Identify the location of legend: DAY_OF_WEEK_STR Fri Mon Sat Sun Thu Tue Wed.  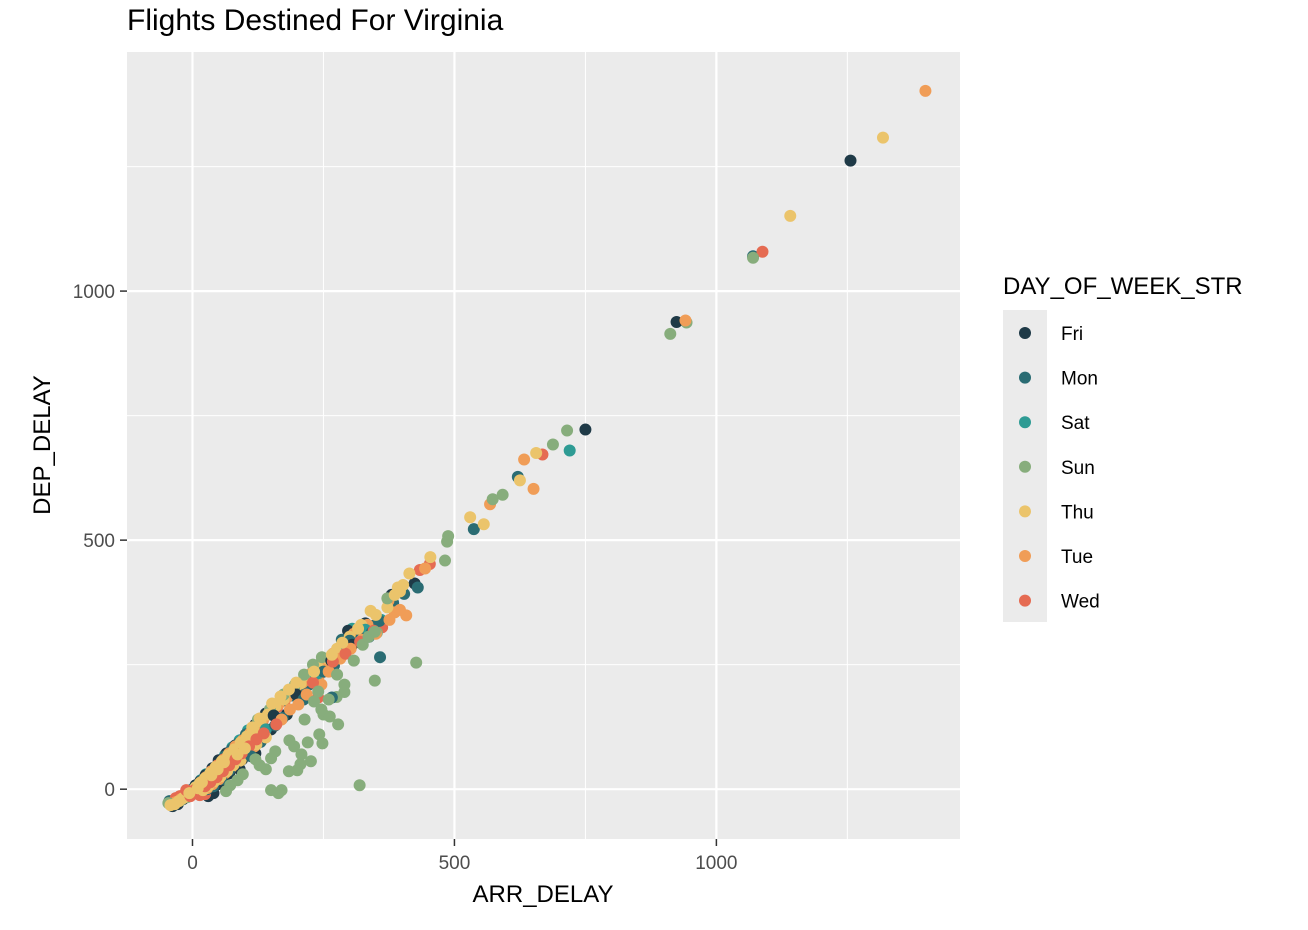
(1123, 447).